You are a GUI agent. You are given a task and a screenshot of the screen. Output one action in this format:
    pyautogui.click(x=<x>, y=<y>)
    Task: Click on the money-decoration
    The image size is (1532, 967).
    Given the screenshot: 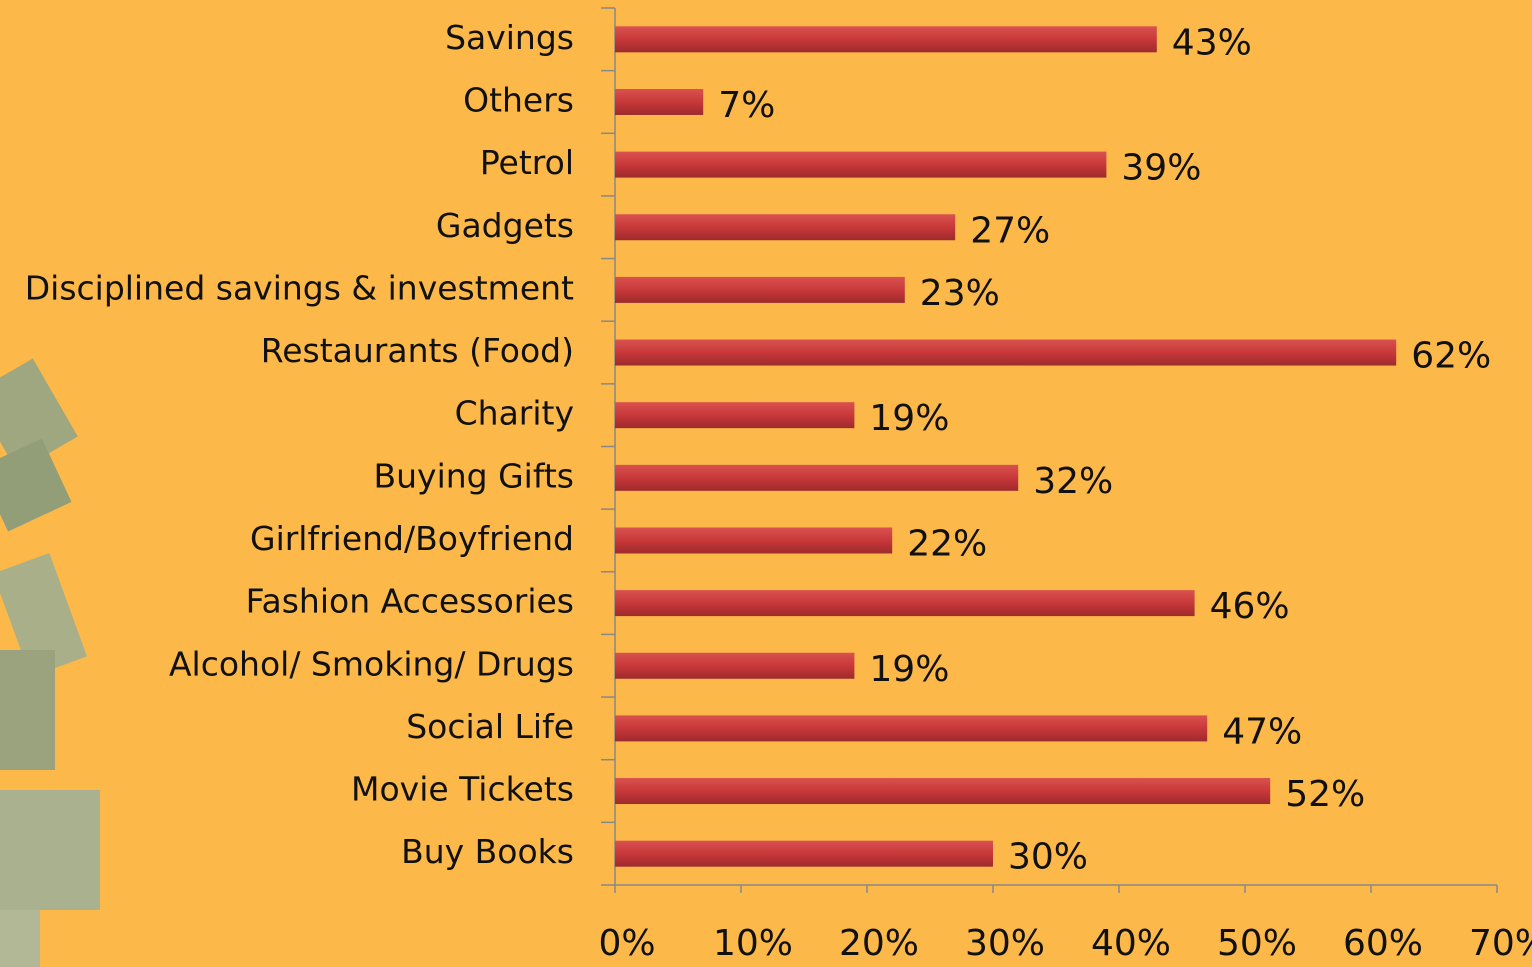 What is the action you would take?
    pyautogui.click(x=50, y=662)
    